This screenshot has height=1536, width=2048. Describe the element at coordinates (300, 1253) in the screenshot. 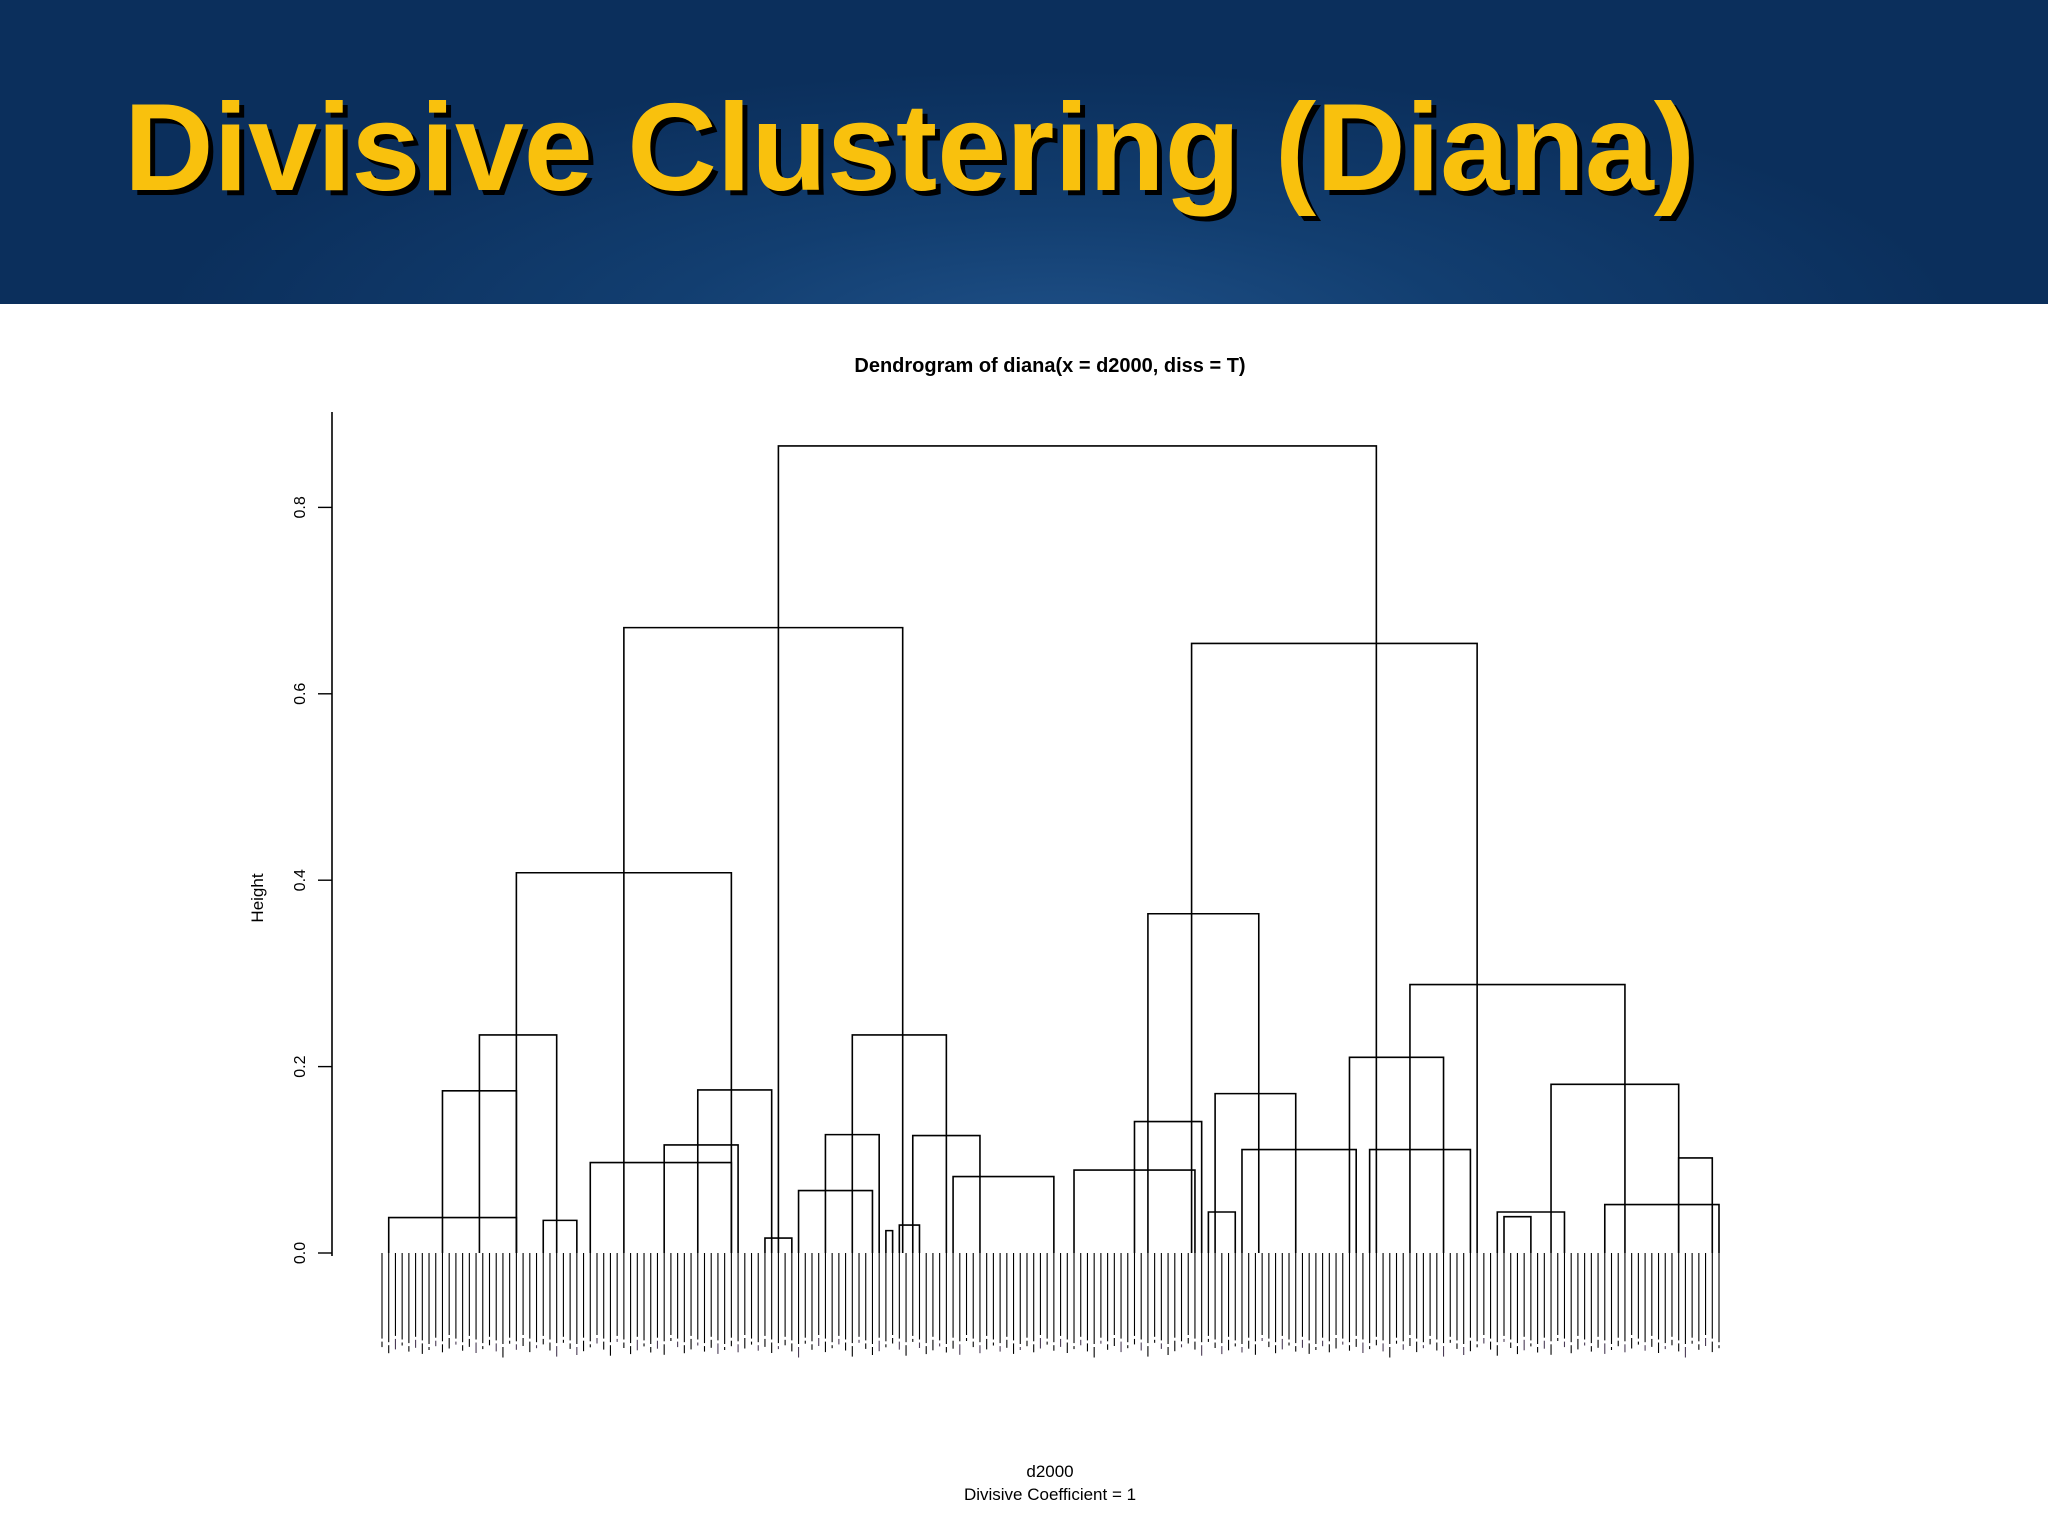

I see `y-tick-label: 0.0` at that location.